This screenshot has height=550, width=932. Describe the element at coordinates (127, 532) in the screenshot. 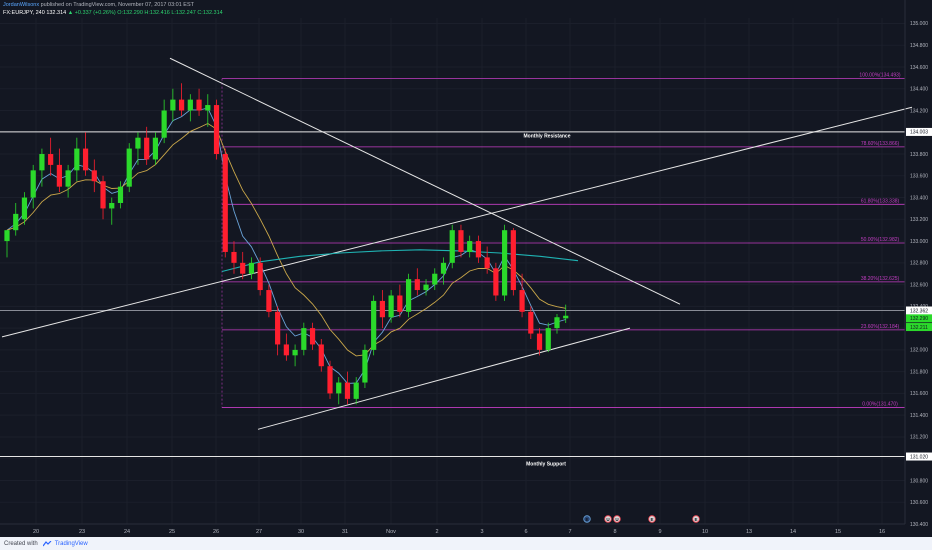

I see `time-tick-label: 24` at that location.